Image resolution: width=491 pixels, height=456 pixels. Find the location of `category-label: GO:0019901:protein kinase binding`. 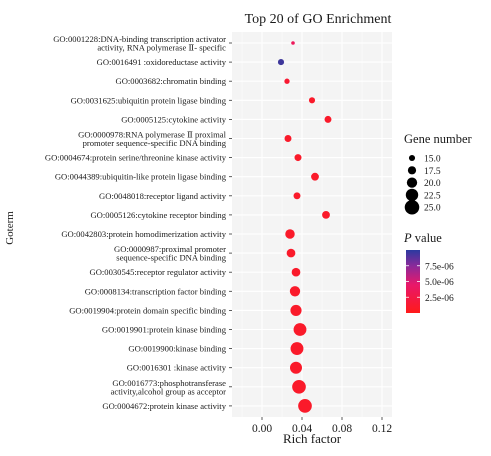

category-label: GO:0019901:protein kinase binding is located at coordinates (164, 330).